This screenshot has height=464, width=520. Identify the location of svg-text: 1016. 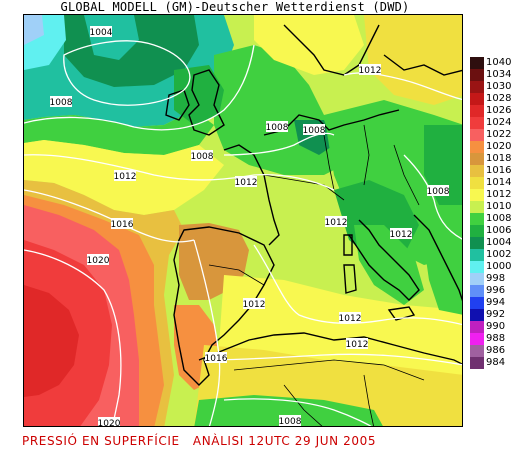
(216, 359).